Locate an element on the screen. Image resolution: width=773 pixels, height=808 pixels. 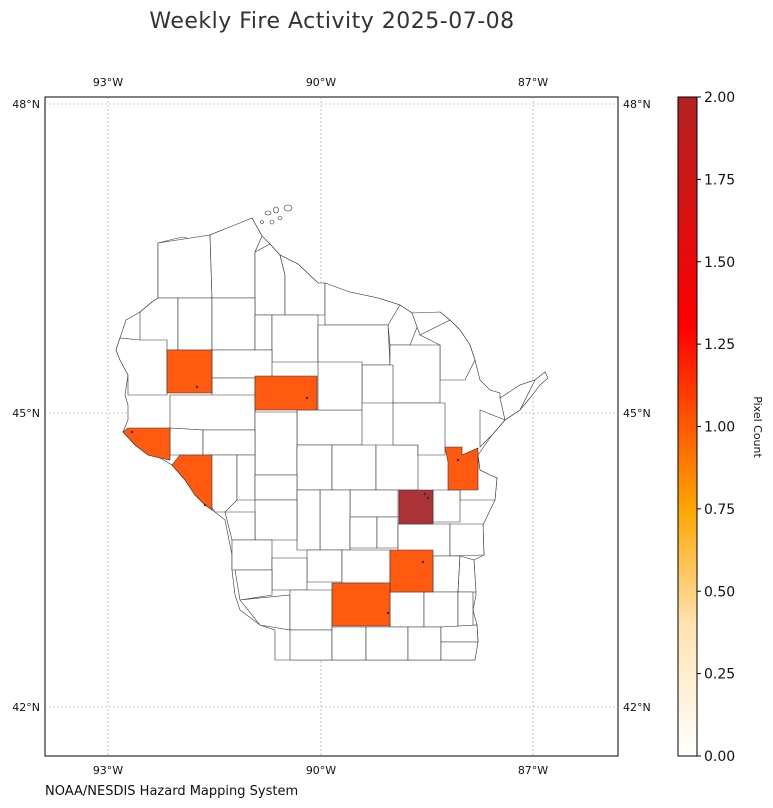
county-ozaukee is located at coordinates (467, 574).